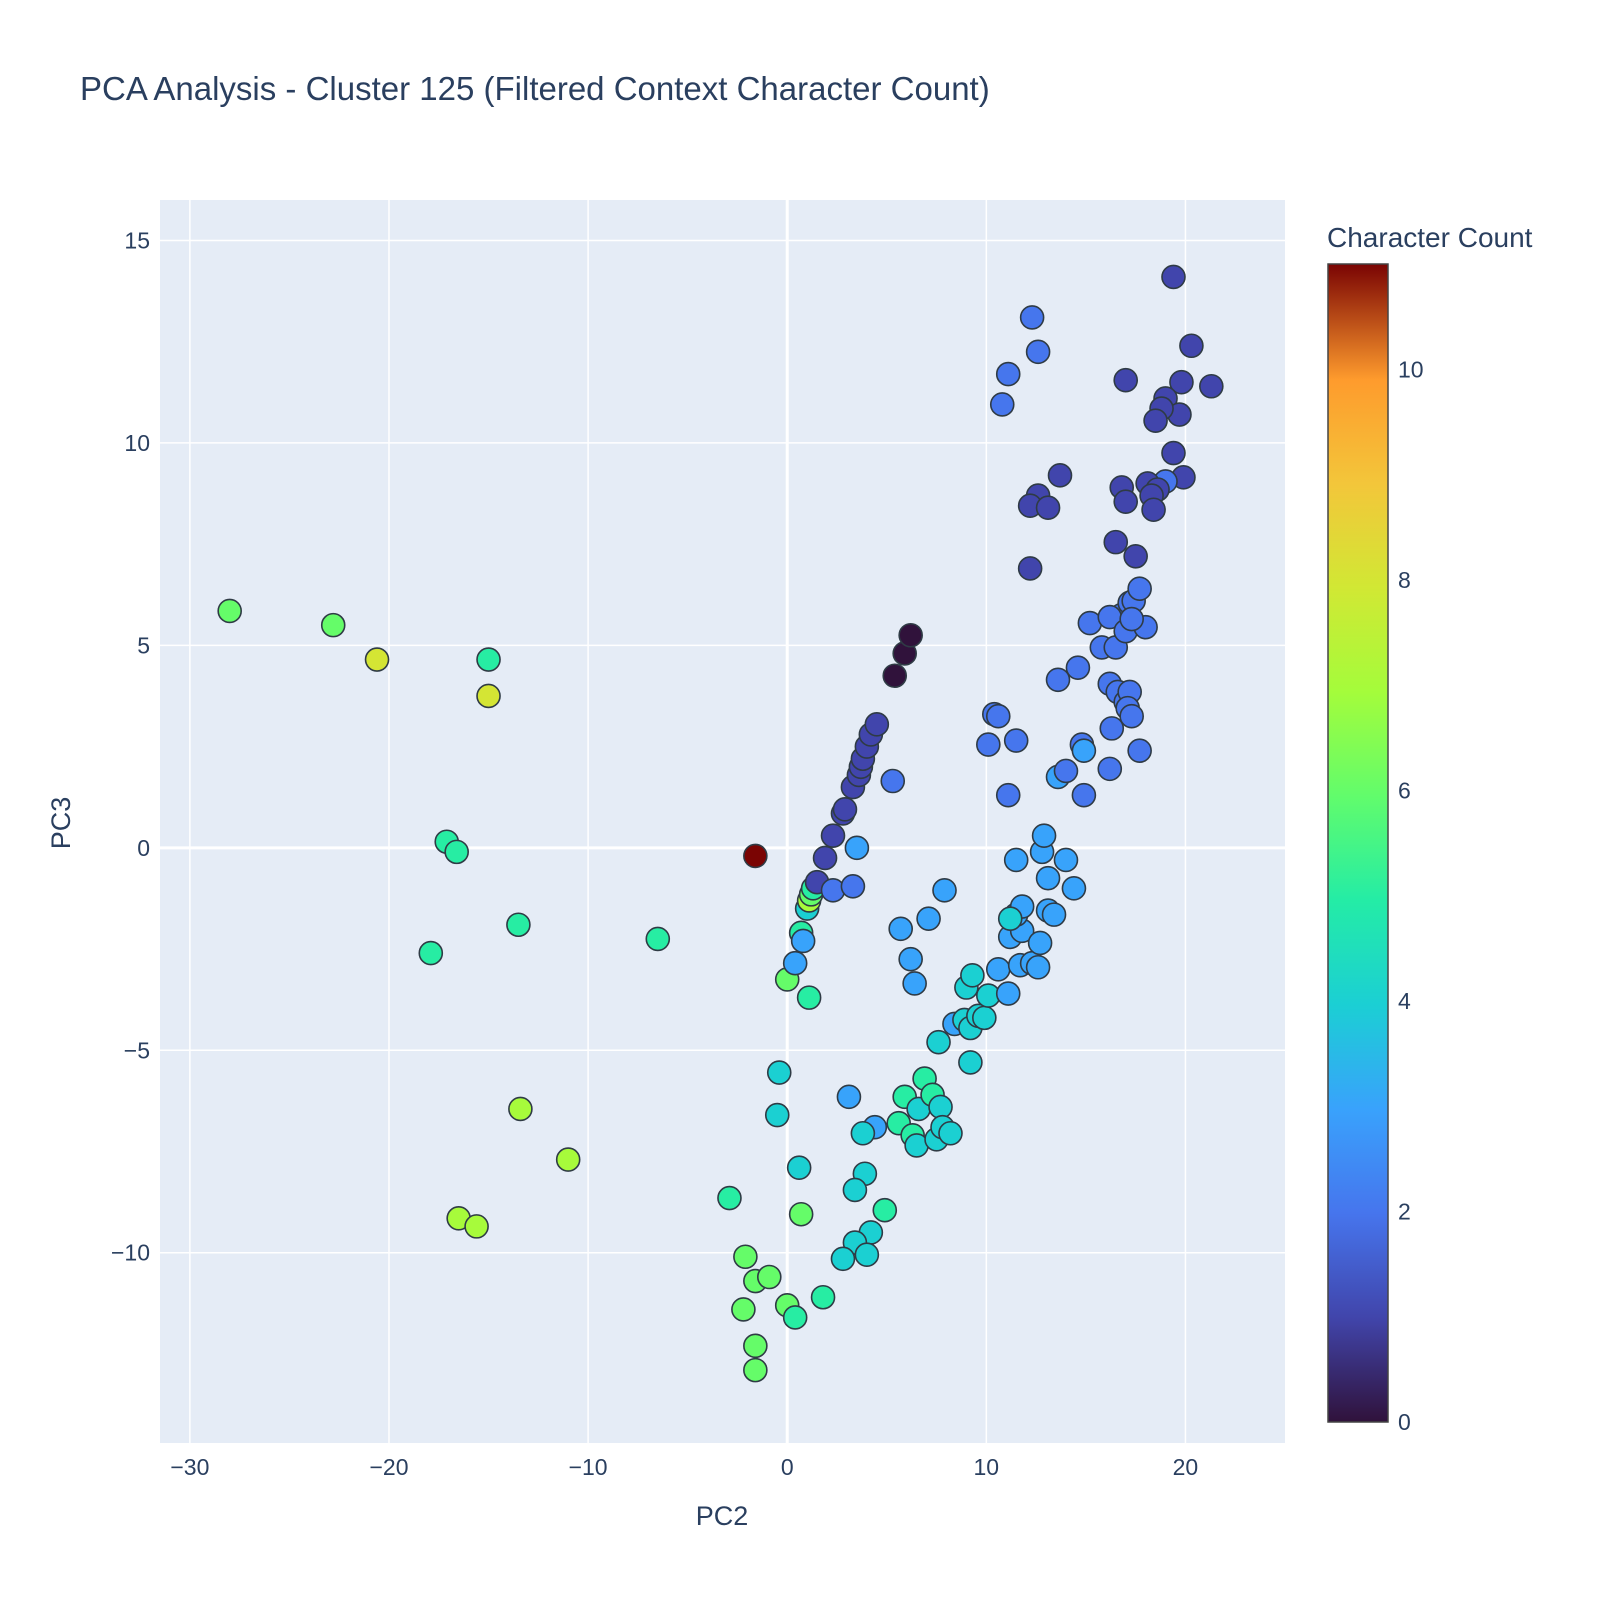 The image size is (1600, 1600). Describe the element at coordinates (61, 823) in the screenshot. I see `y-axis-title: PC3` at that location.